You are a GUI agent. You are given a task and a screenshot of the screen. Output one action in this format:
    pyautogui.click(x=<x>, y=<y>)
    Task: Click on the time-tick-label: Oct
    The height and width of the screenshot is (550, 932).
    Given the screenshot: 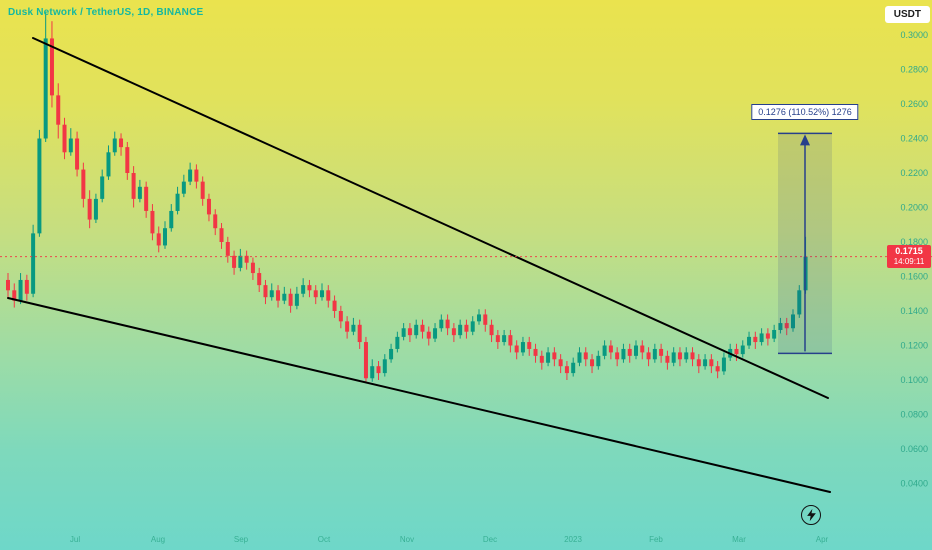 What is the action you would take?
    pyautogui.click(x=324, y=539)
    